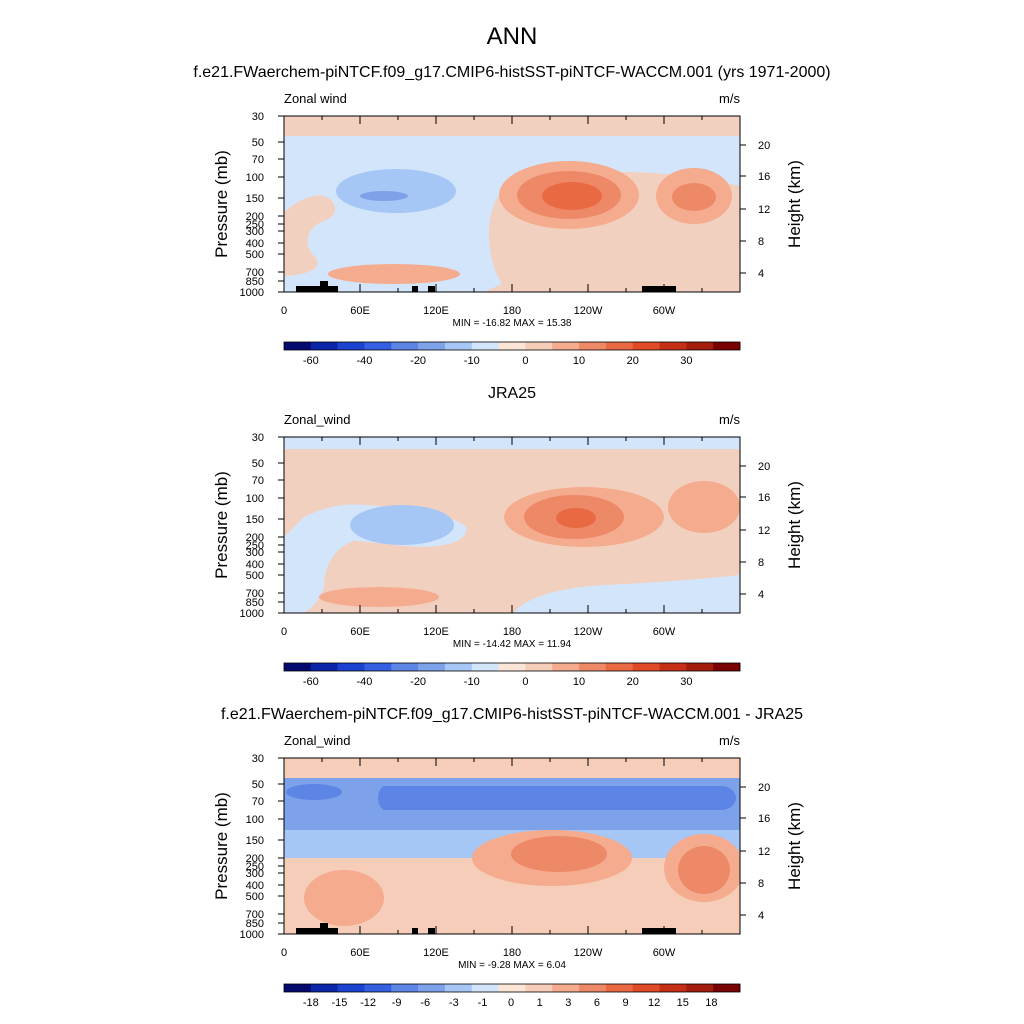  I want to click on y-tick-label: 150, so click(255, 199).